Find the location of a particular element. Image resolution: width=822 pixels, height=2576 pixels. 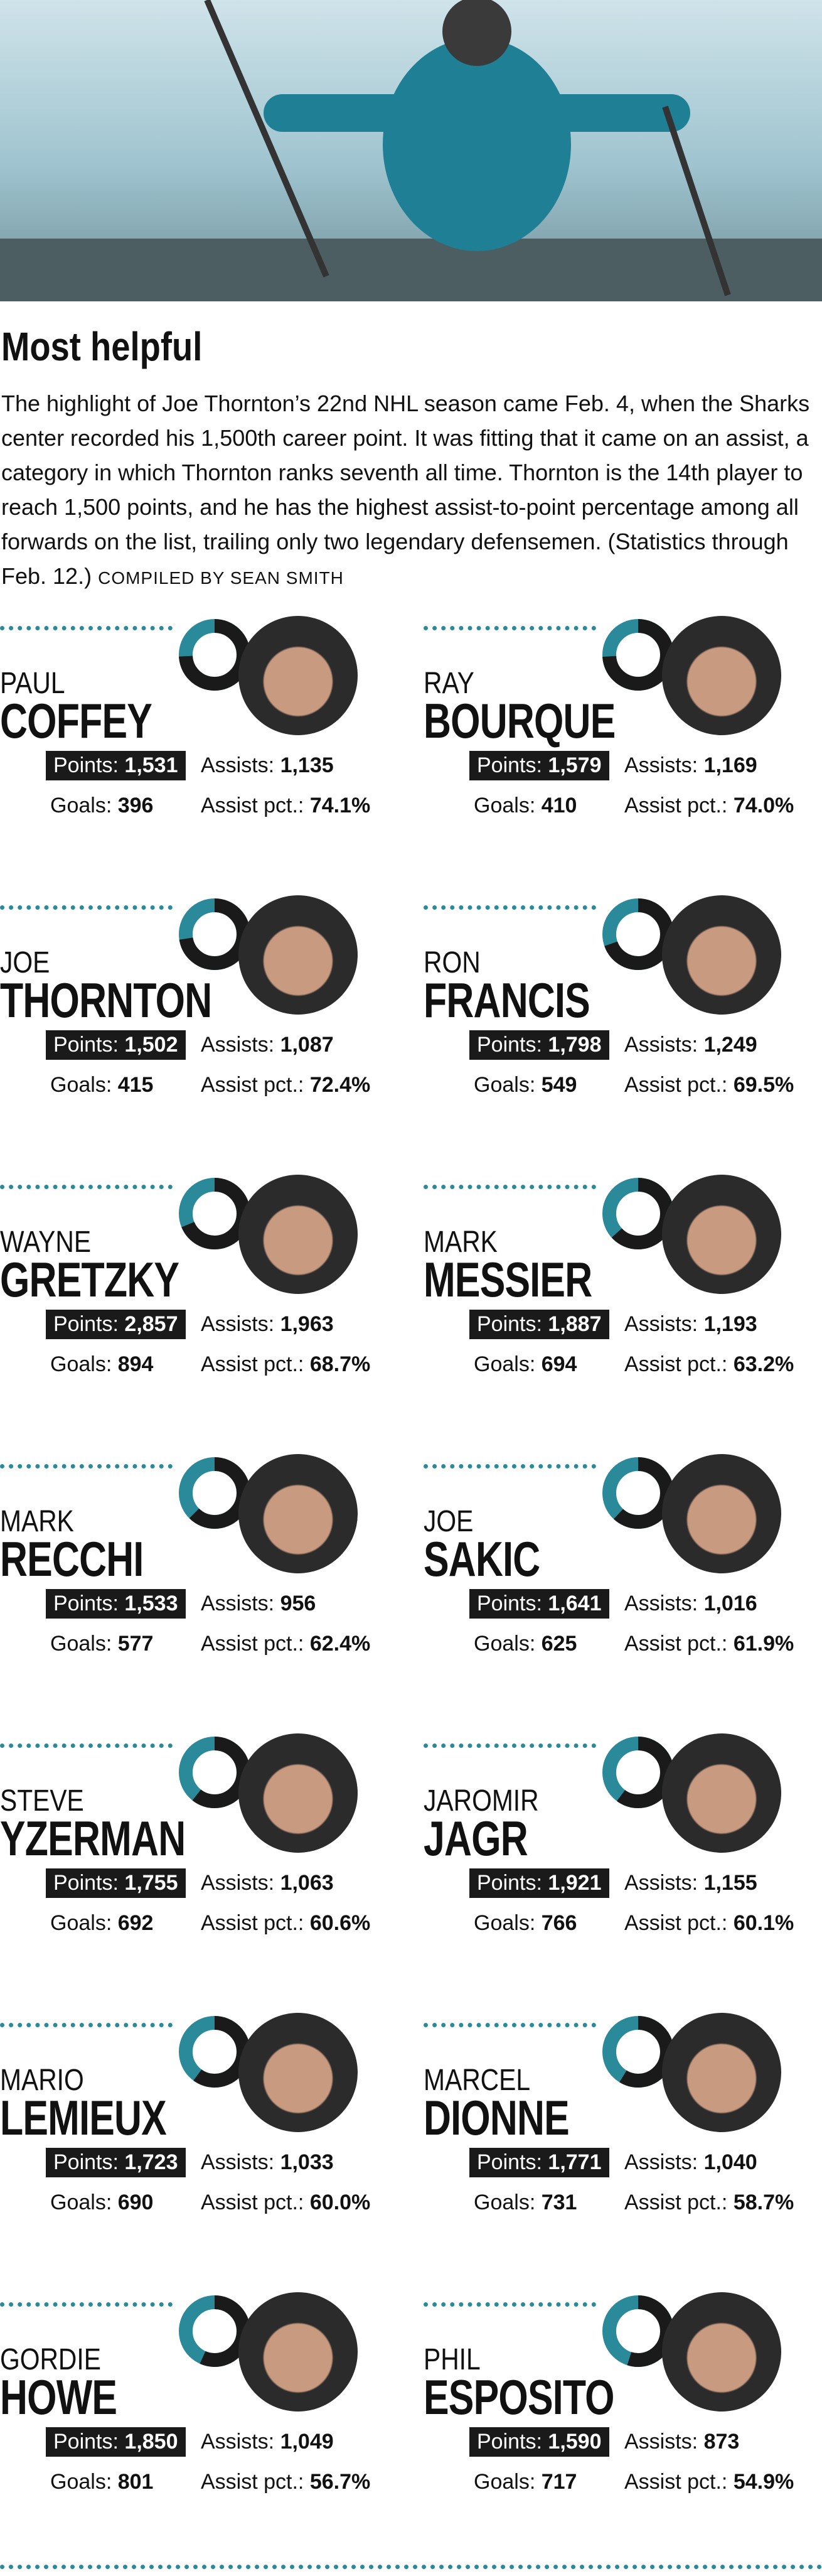

goals: Goals: 894 is located at coordinates (101, 1364).